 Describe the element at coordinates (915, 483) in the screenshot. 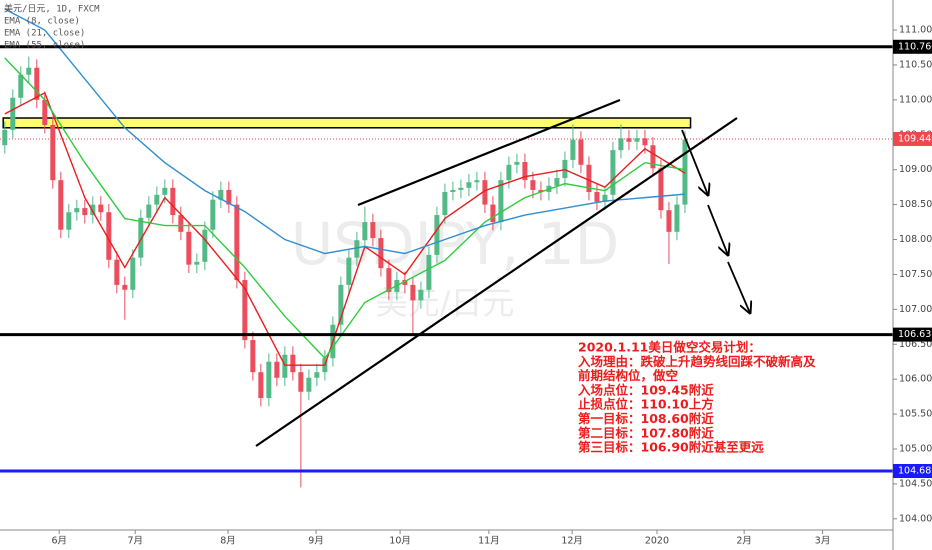

I see `y-tick-label: 104.500` at that location.